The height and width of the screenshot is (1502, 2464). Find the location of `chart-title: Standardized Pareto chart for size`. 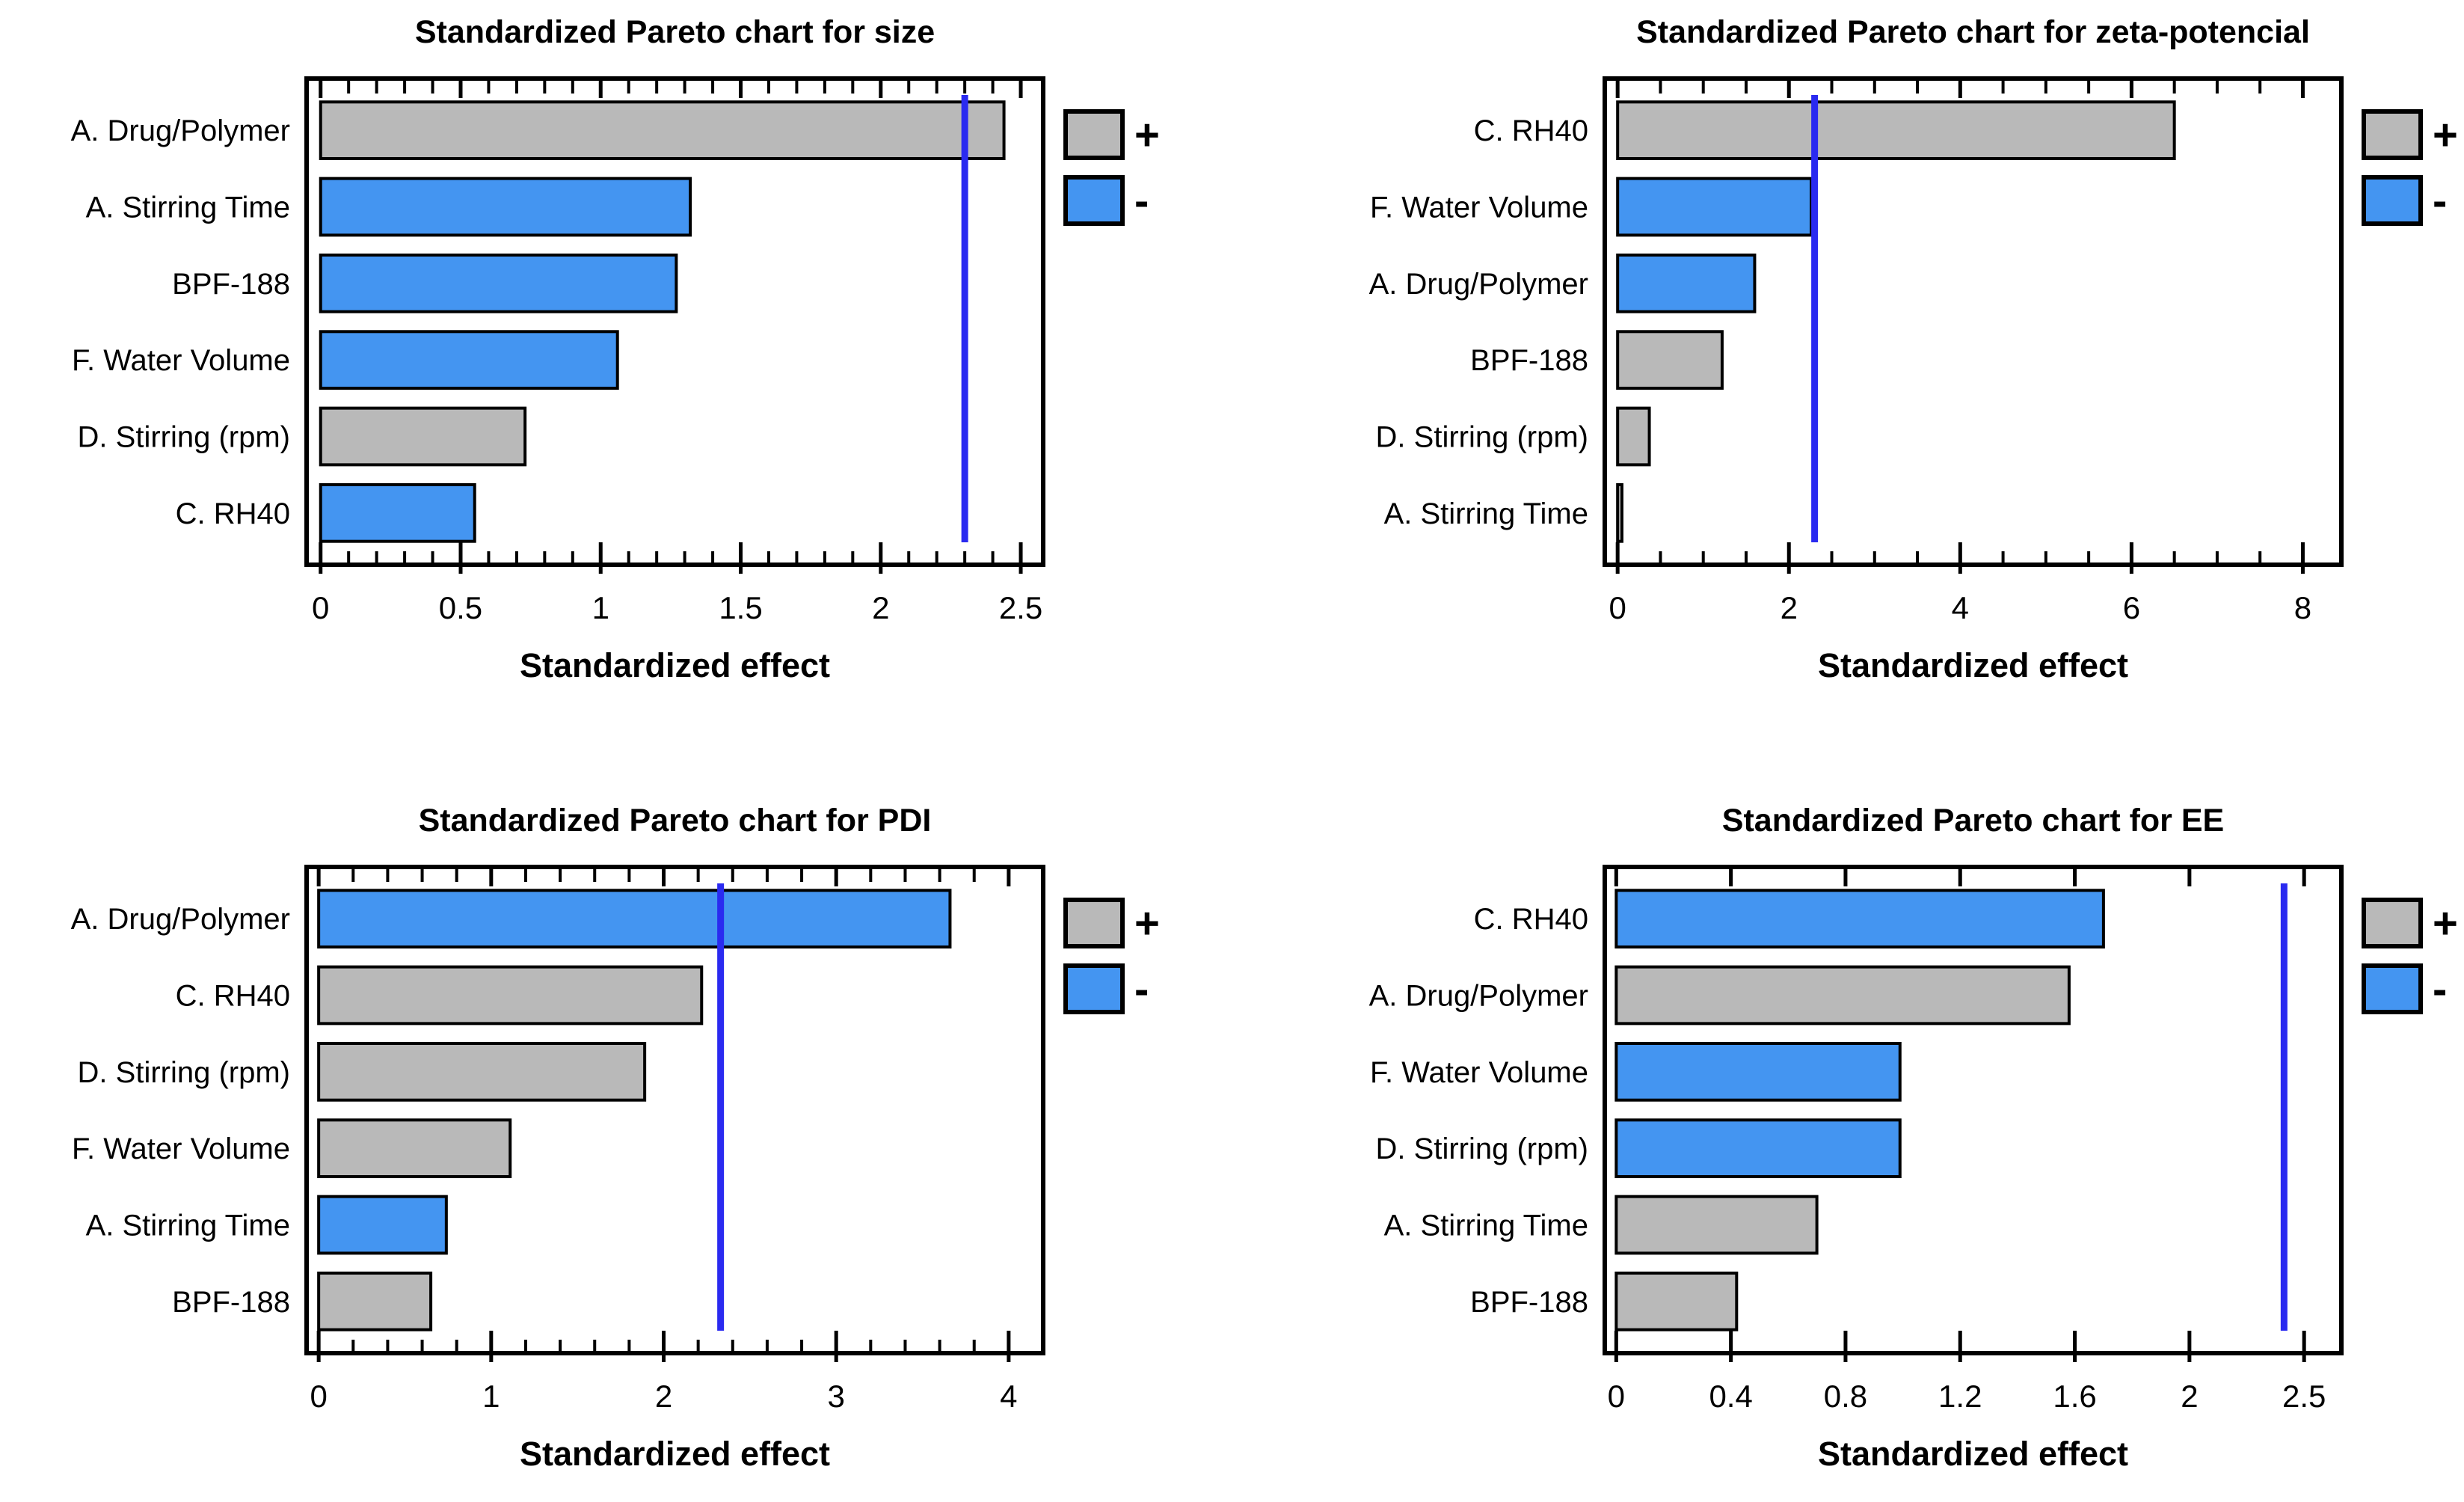

chart-title: Standardized Pareto chart for size is located at coordinates (675, 32).